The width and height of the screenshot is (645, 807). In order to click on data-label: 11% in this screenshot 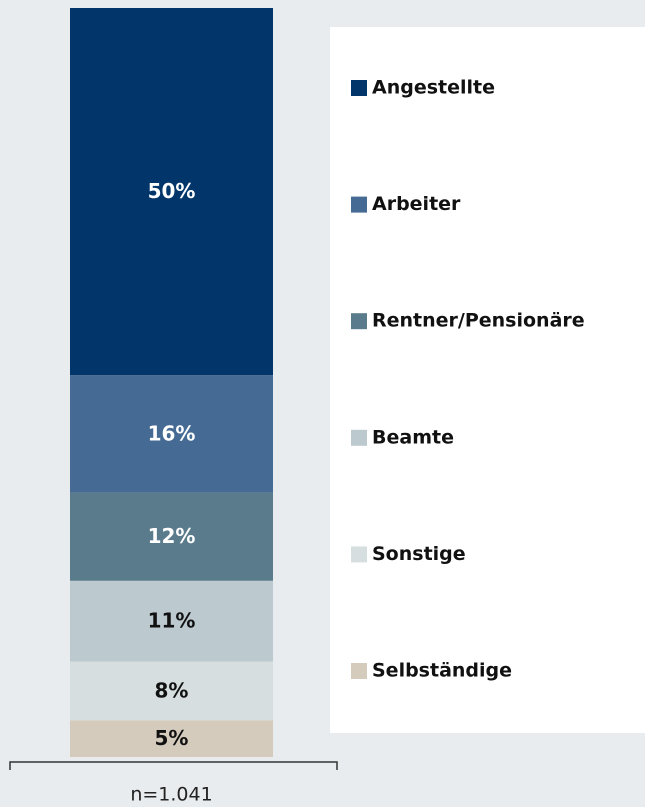, I will do `click(172, 621)`.